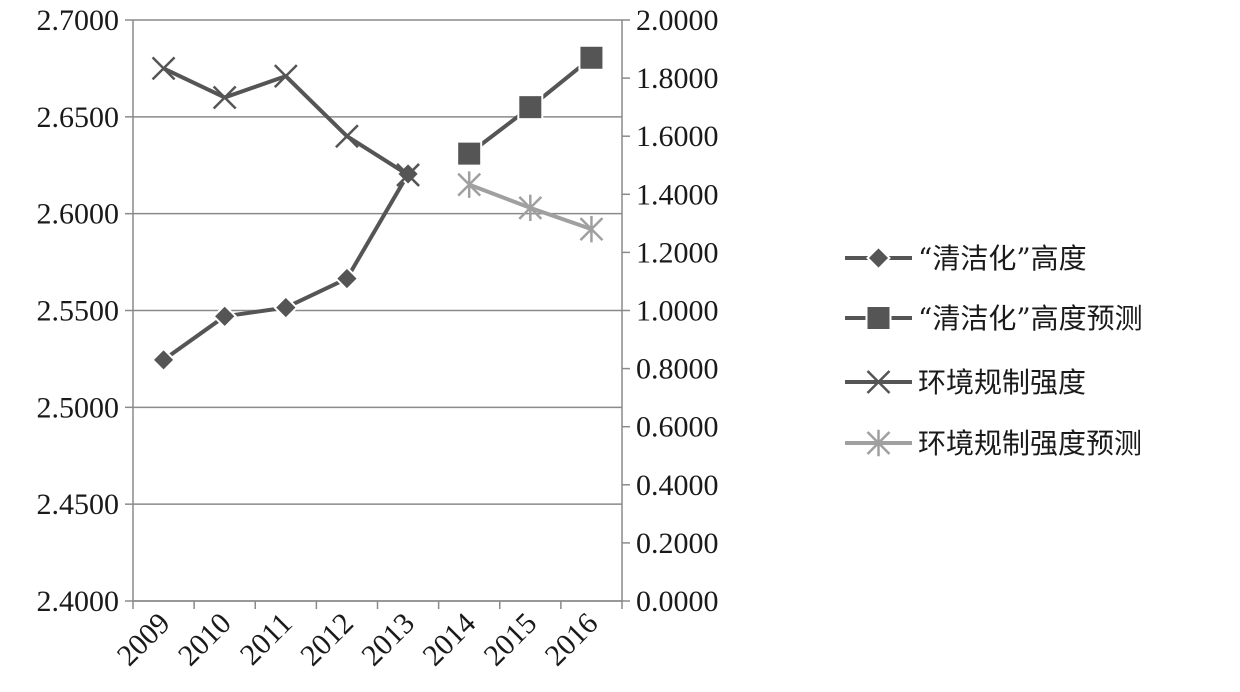 This screenshot has height=692, width=1240. What do you see at coordinates (677, 485) in the screenshot?
I see `right-axis-tick-label: 0.4000` at bounding box center [677, 485].